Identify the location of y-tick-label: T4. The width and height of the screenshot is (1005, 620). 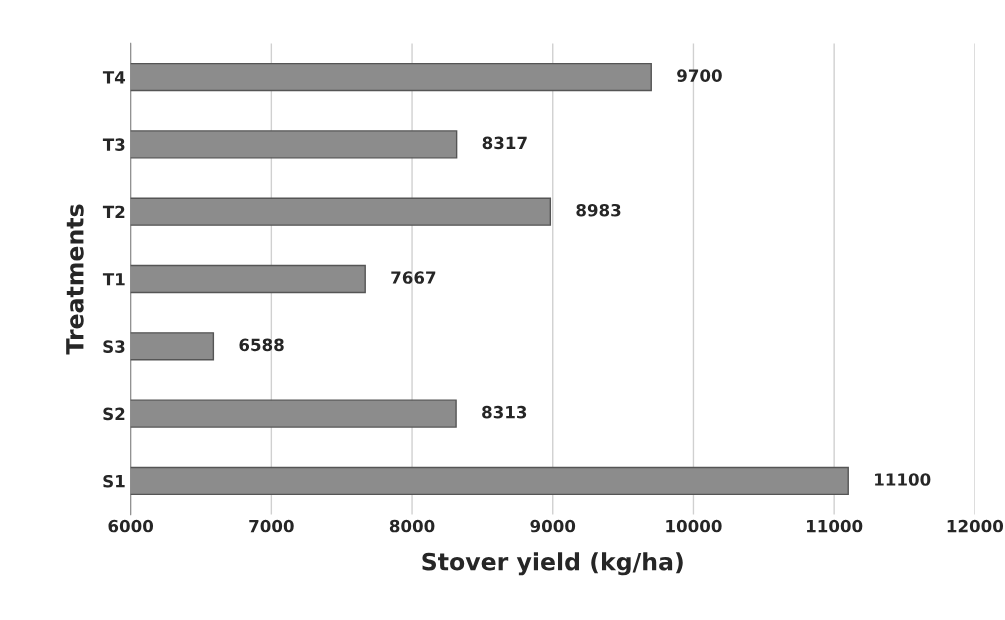
(114, 77).